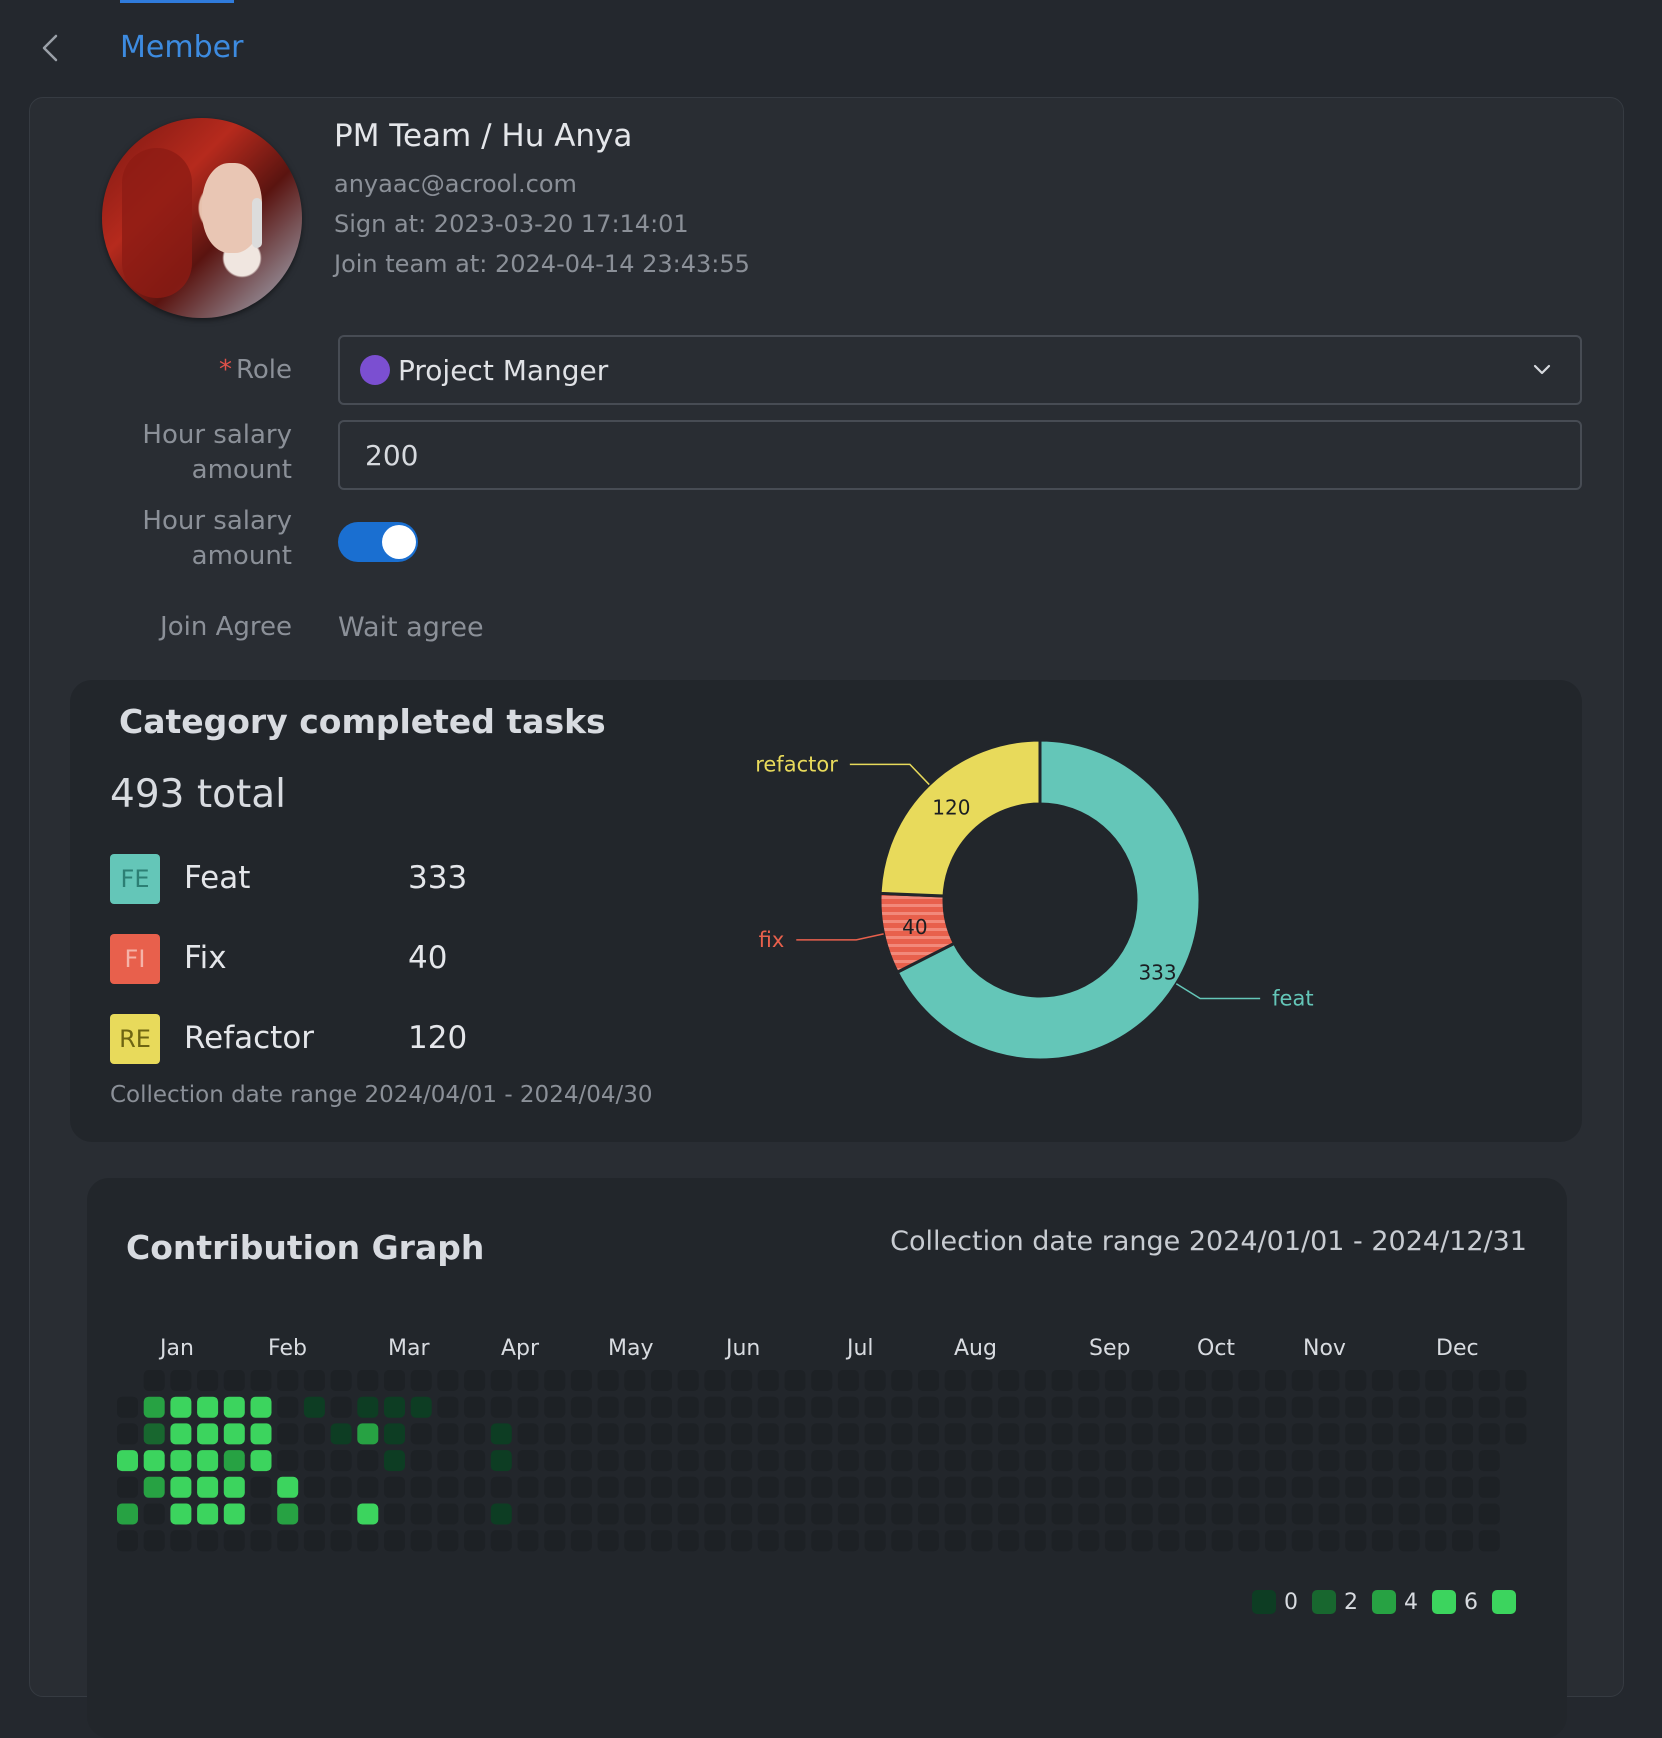  Describe the element at coordinates (205, 958) in the screenshot. I see `category-name: Fix` at that location.